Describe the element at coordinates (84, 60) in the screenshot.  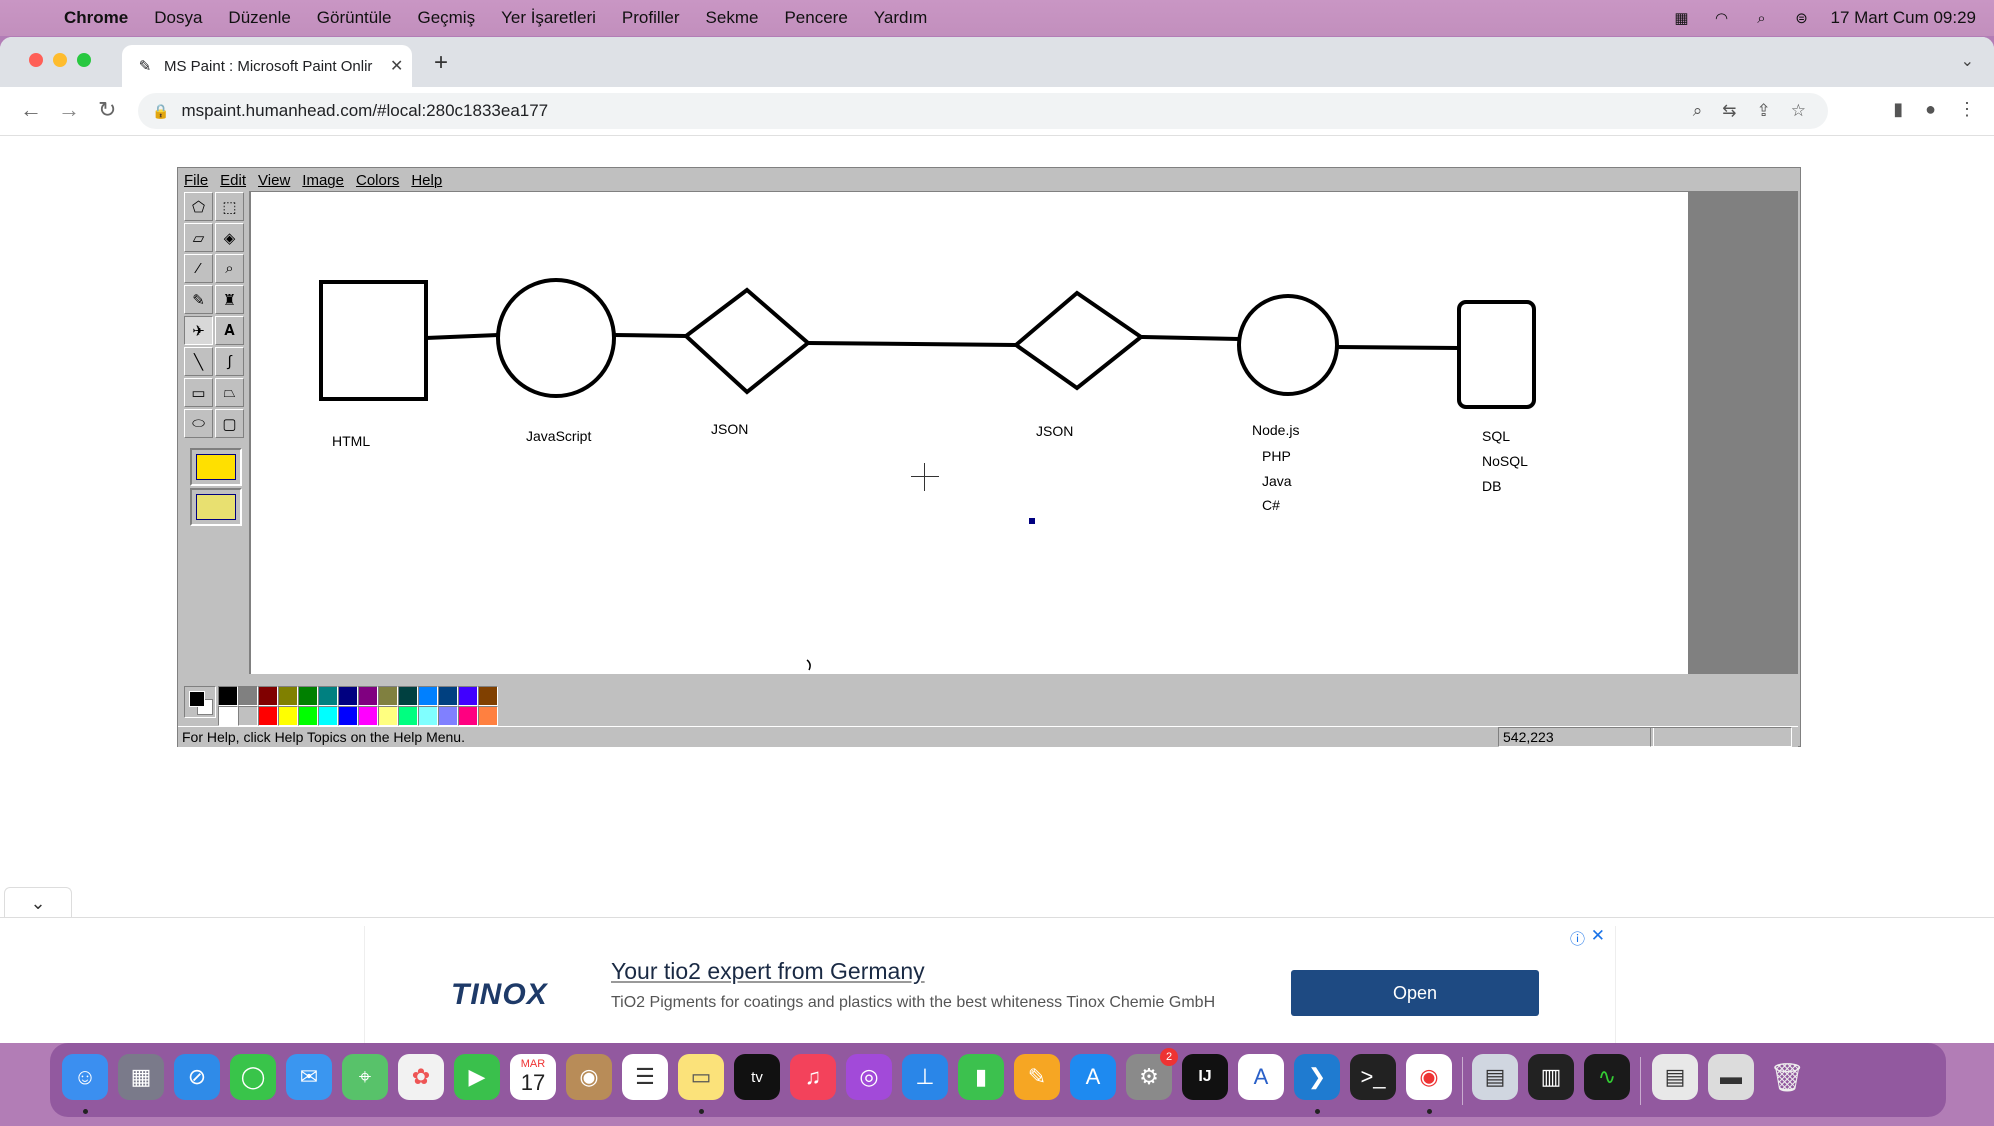
I see `window-maximize-button` at that location.